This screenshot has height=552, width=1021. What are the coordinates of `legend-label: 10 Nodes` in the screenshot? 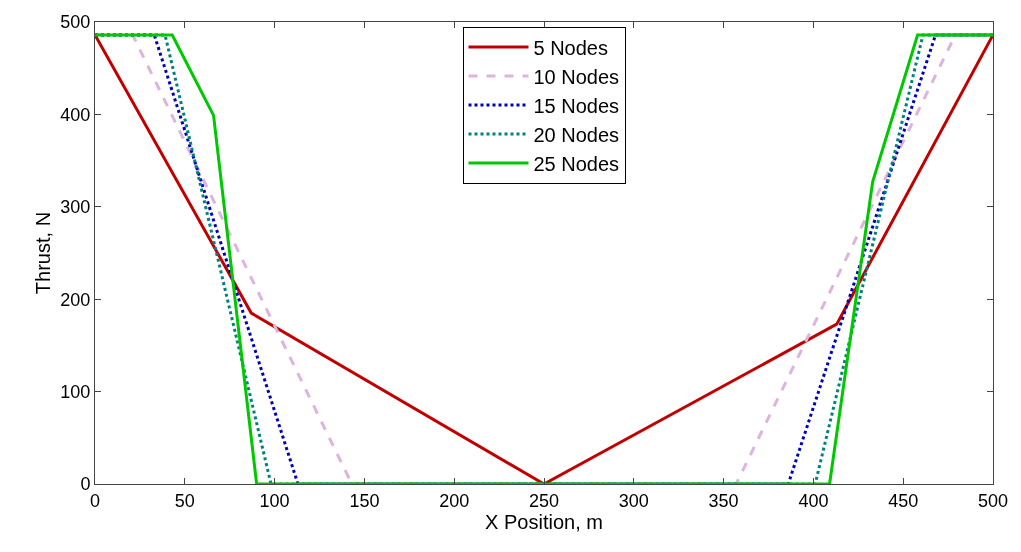 It's located at (576, 76).